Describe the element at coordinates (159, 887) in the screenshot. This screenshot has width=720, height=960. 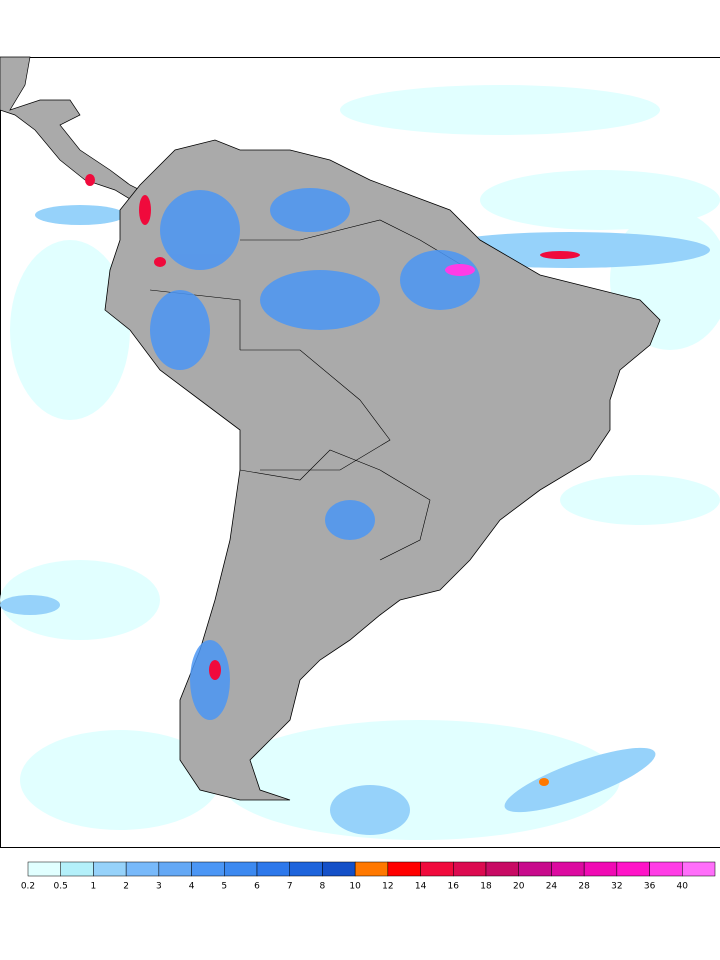
I see `colorbar-tick-label: 3` at that location.